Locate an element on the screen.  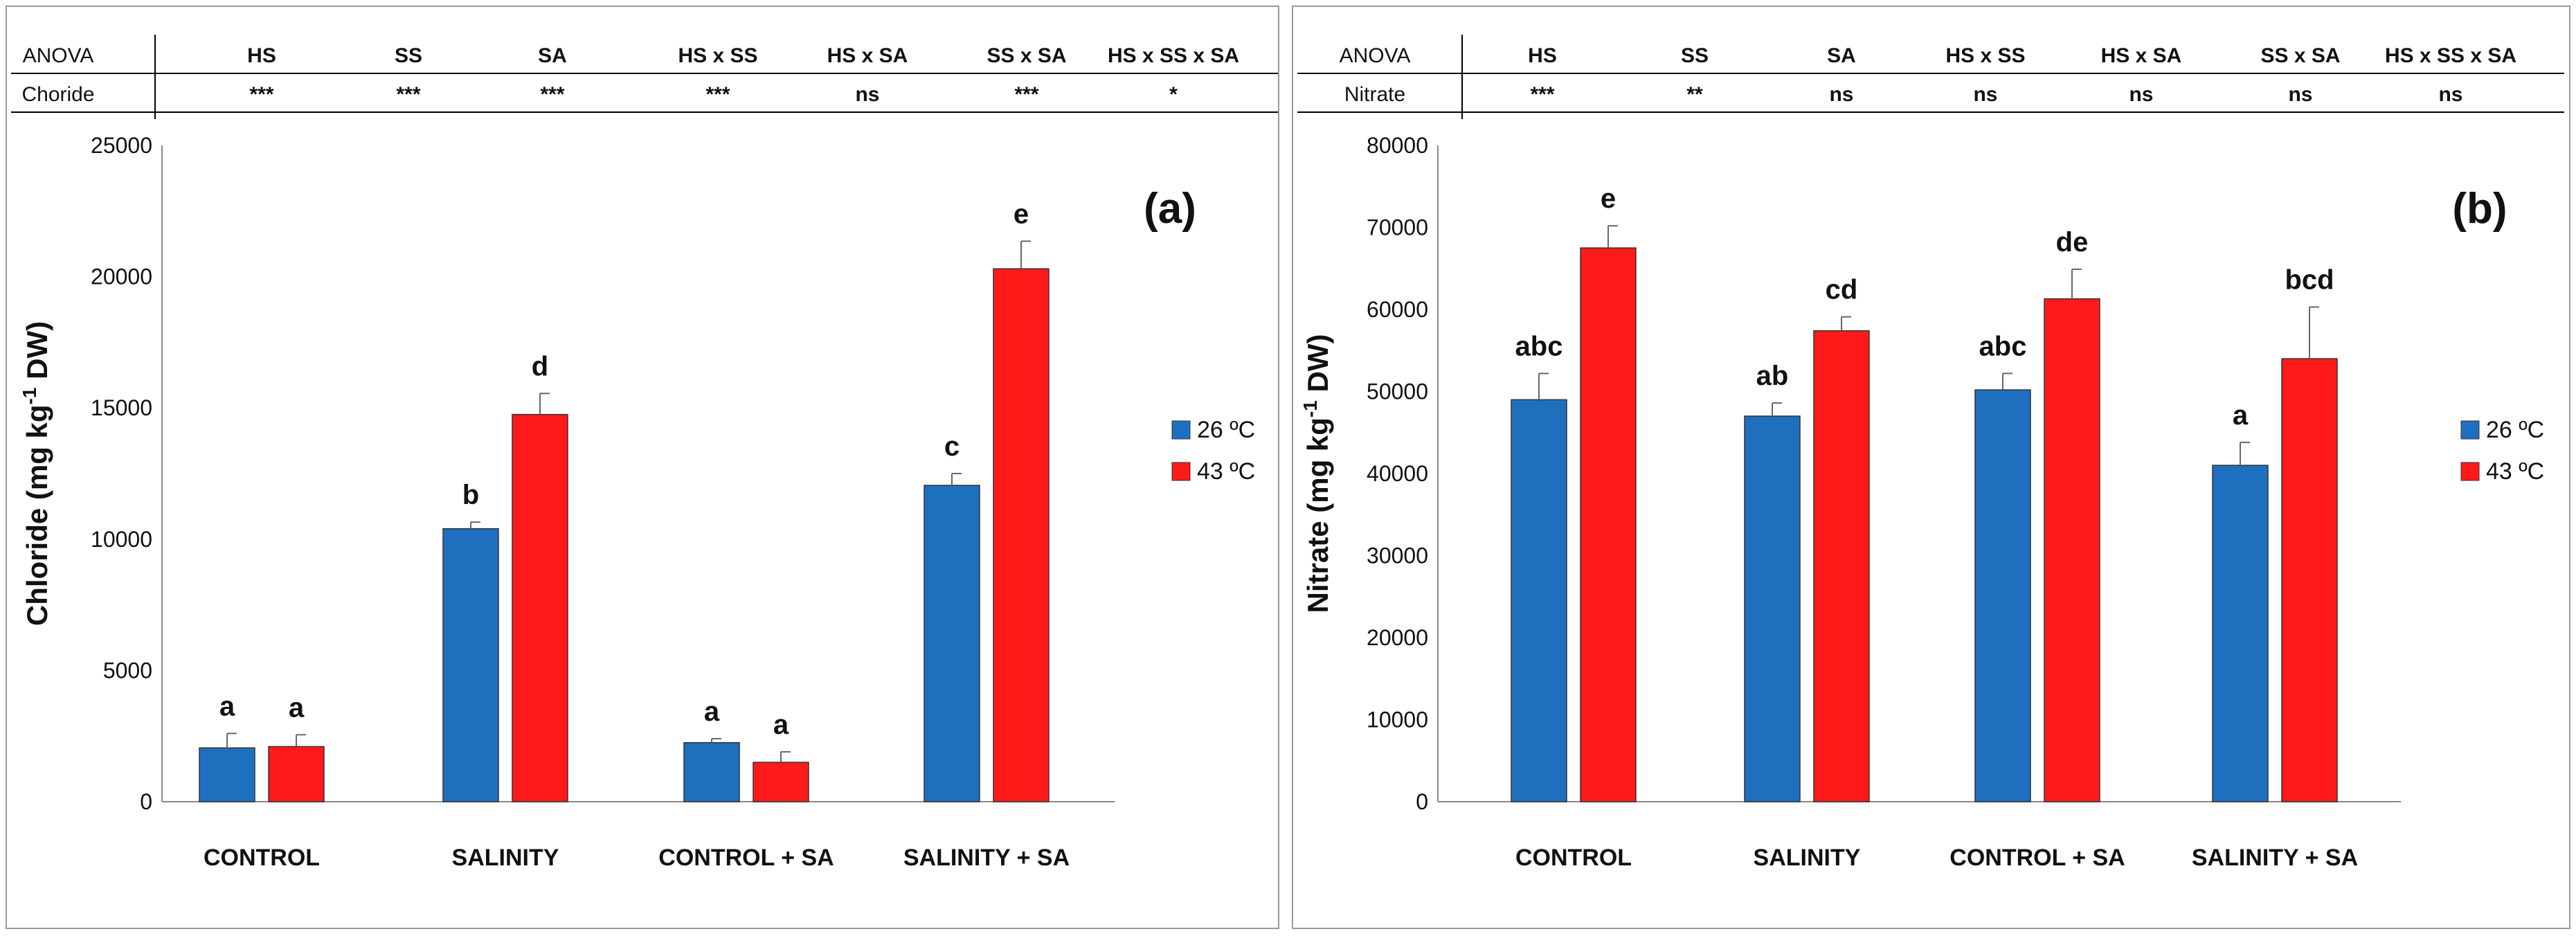
significance-letter: de is located at coordinates (2072, 242).